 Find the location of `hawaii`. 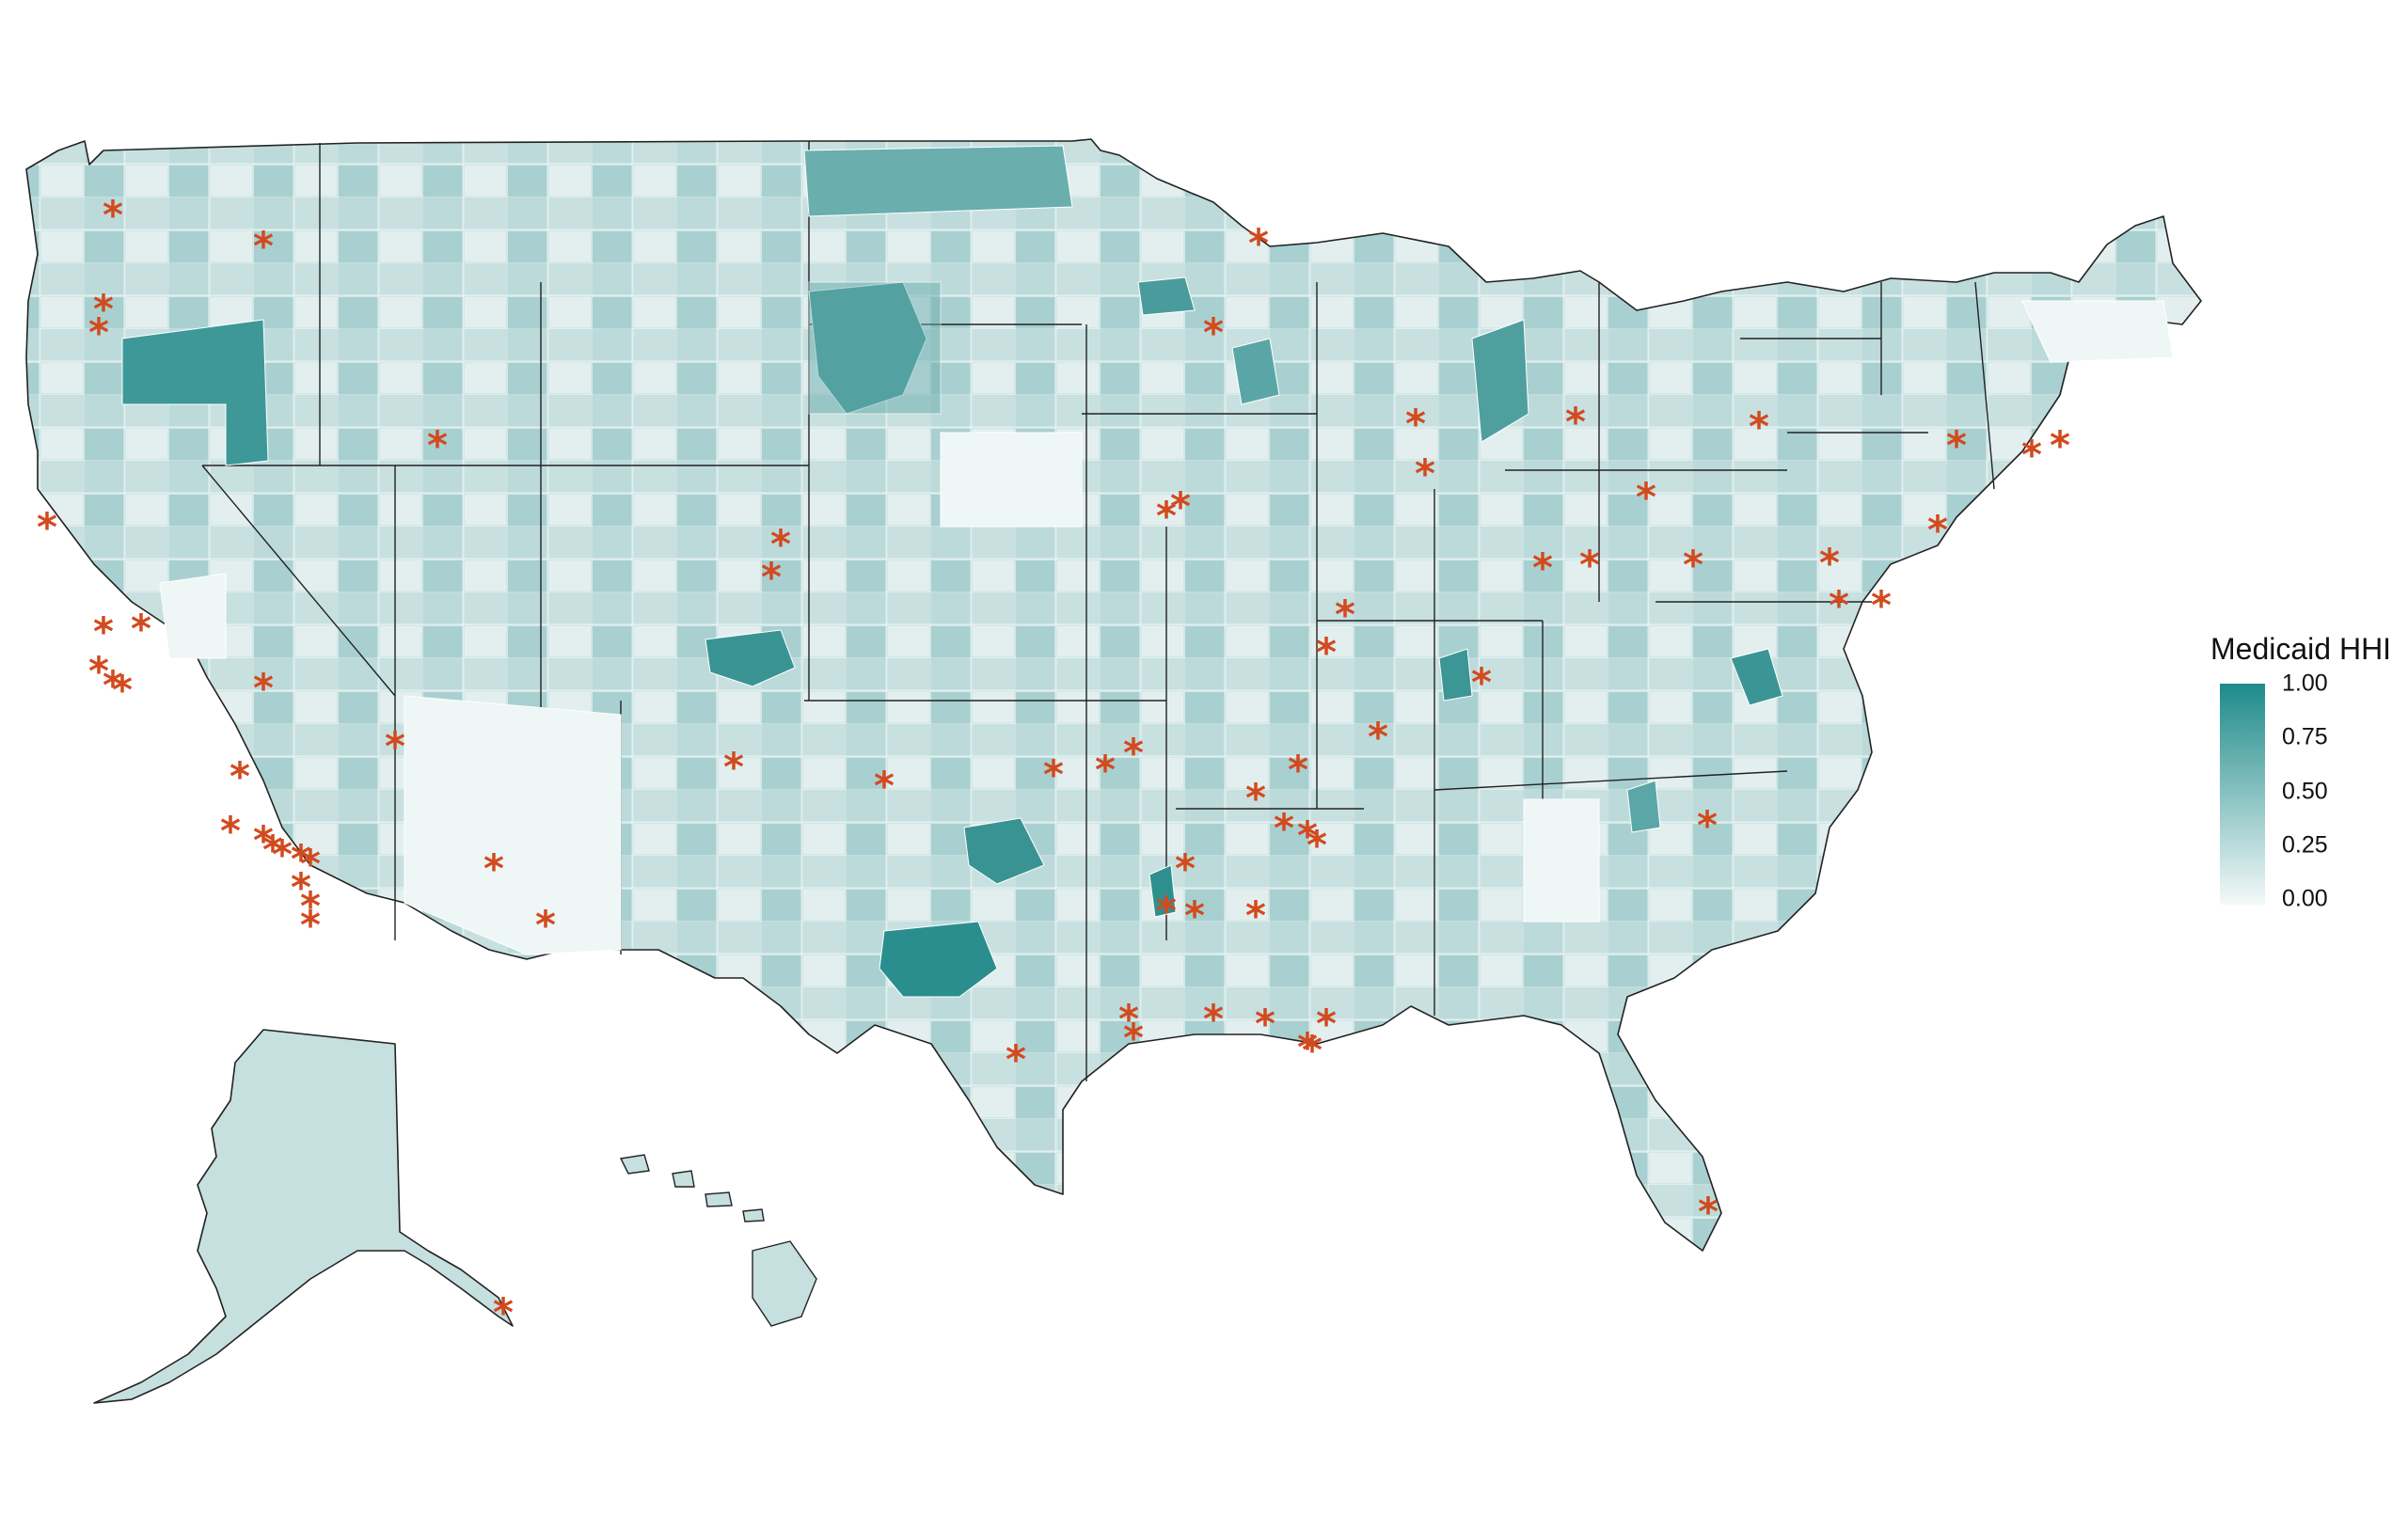

hawaii is located at coordinates (718, 1240).